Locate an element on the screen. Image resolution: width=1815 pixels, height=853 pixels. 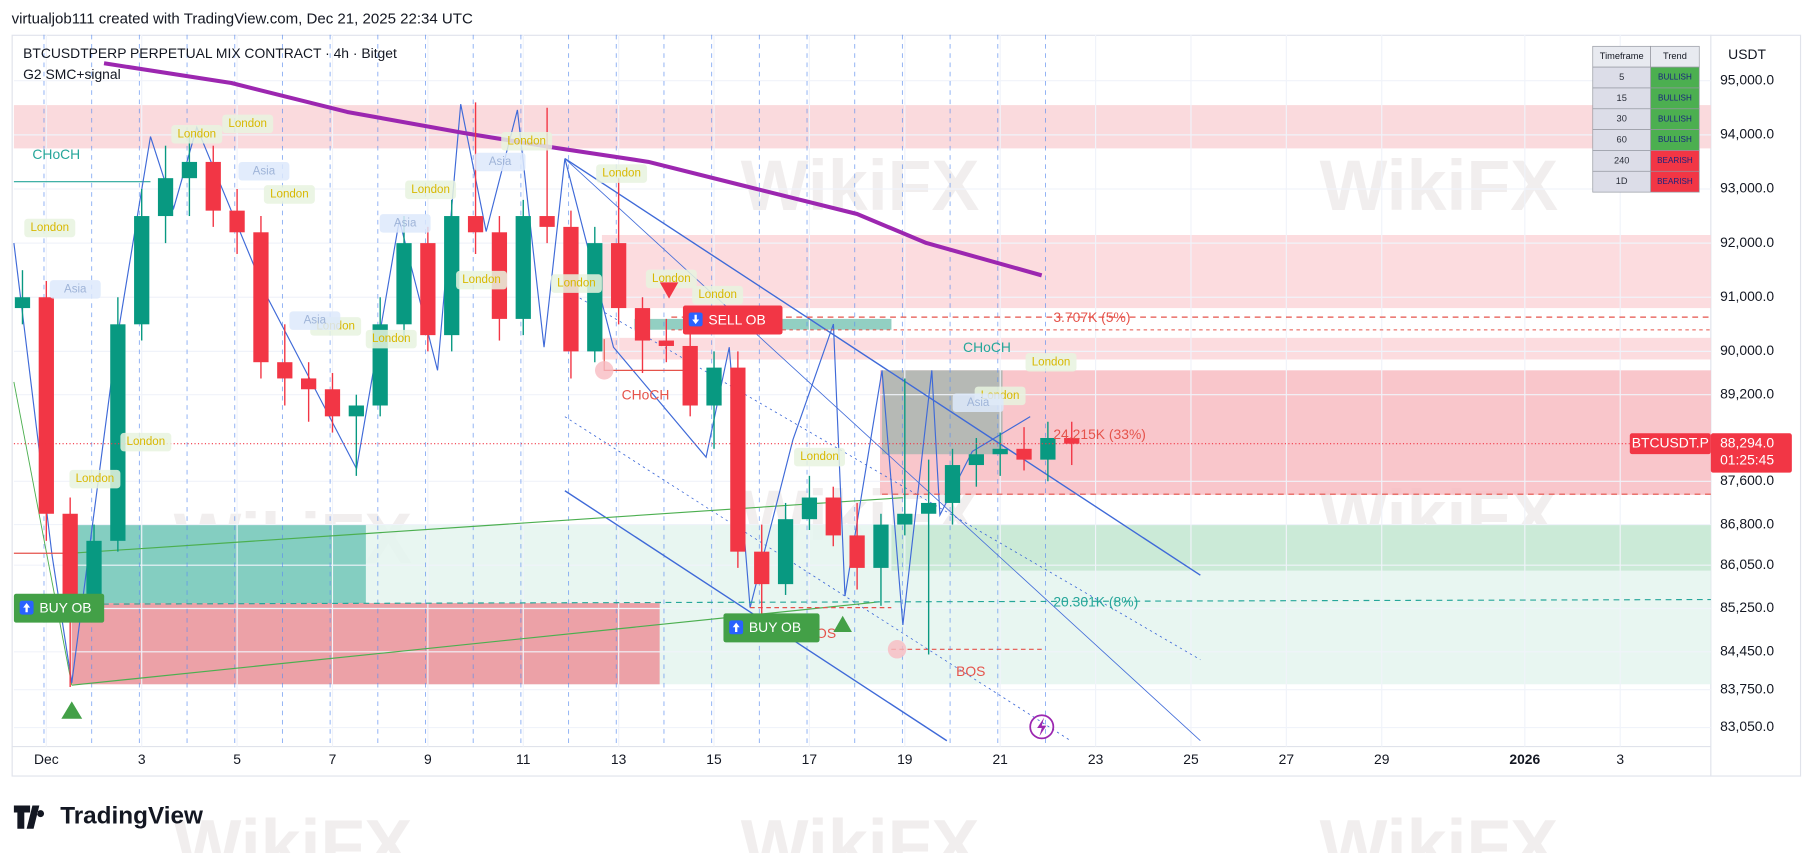
y-tick-label: 92,000.0 is located at coordinates (1747, 242).